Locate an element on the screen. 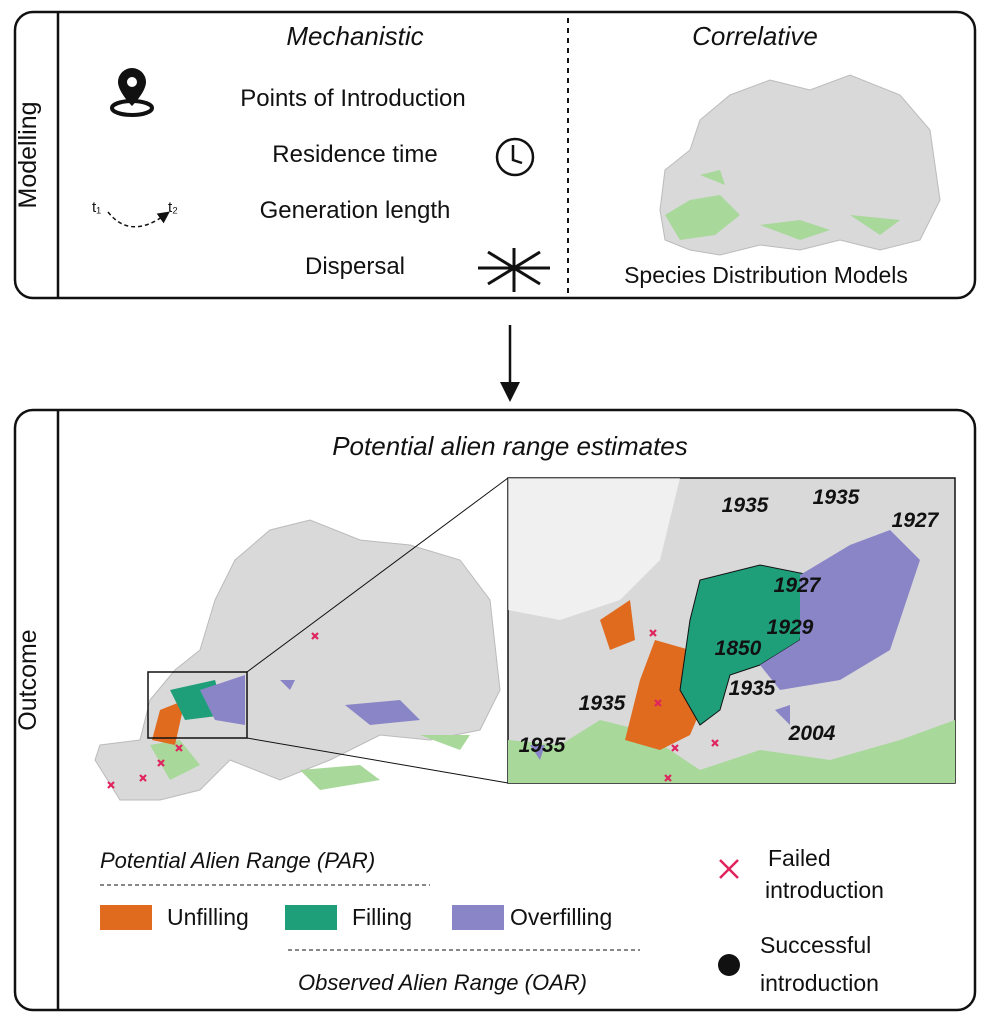 Image resolution: width=989 pixels, height=1029 pixels. heading: Mechanistic is located at coordinates (354, 36).